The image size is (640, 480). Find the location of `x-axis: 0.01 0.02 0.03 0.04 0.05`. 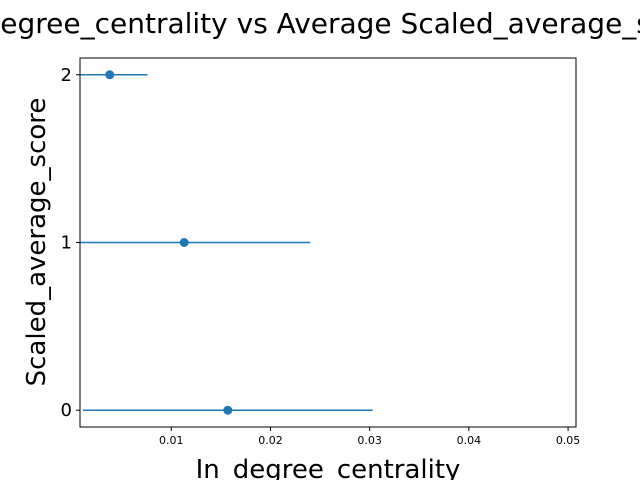

x-axis: 0.01 0.02 0.03 0.04 0.05 is located at coordinates (369, 437).